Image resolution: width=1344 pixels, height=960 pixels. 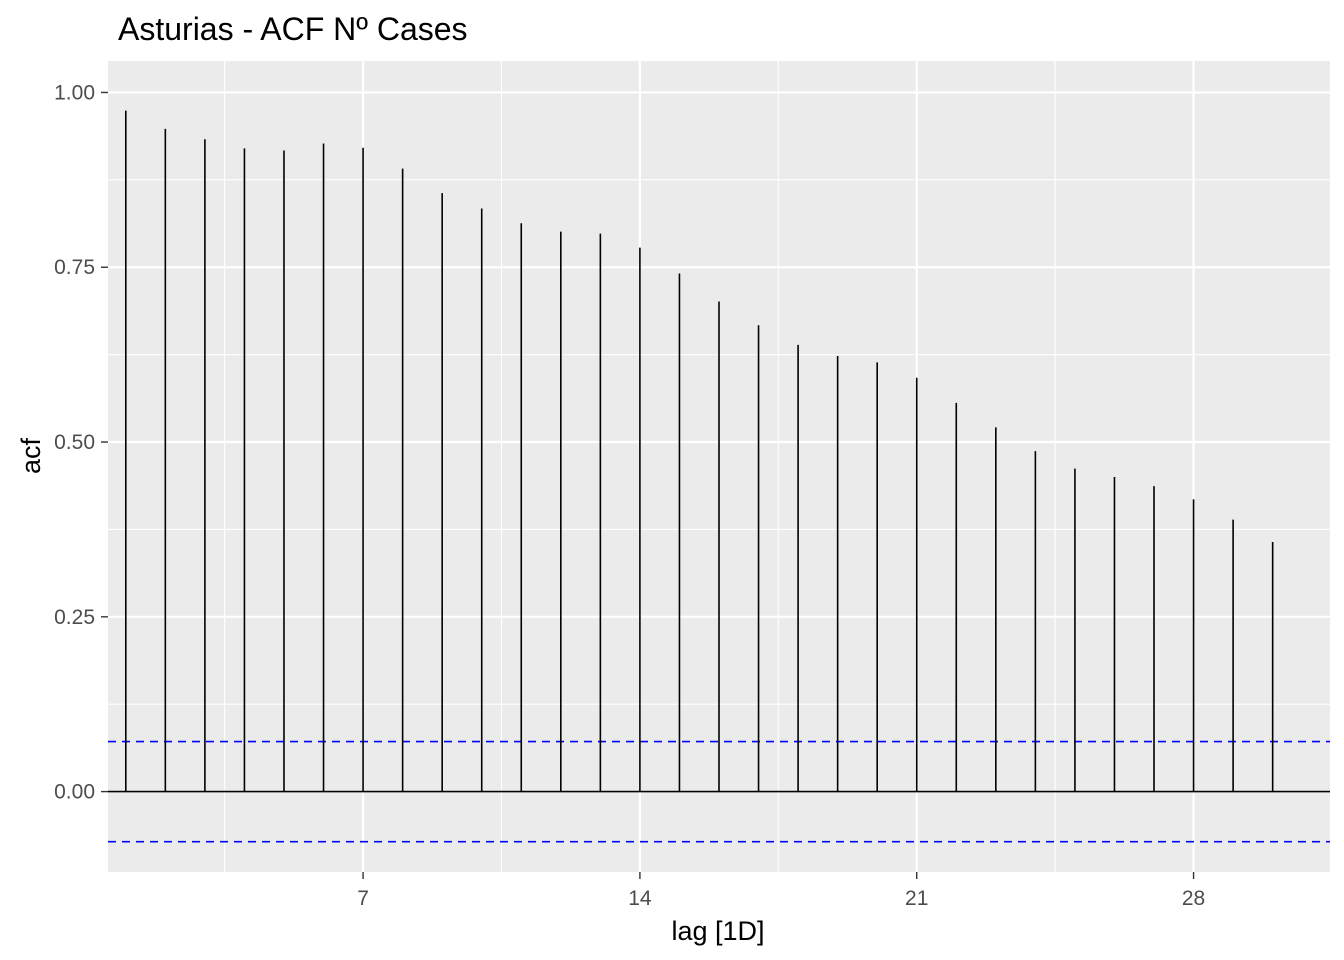 I want to click on y-tick-label-4: 1.00, so click(x=74, y=92).